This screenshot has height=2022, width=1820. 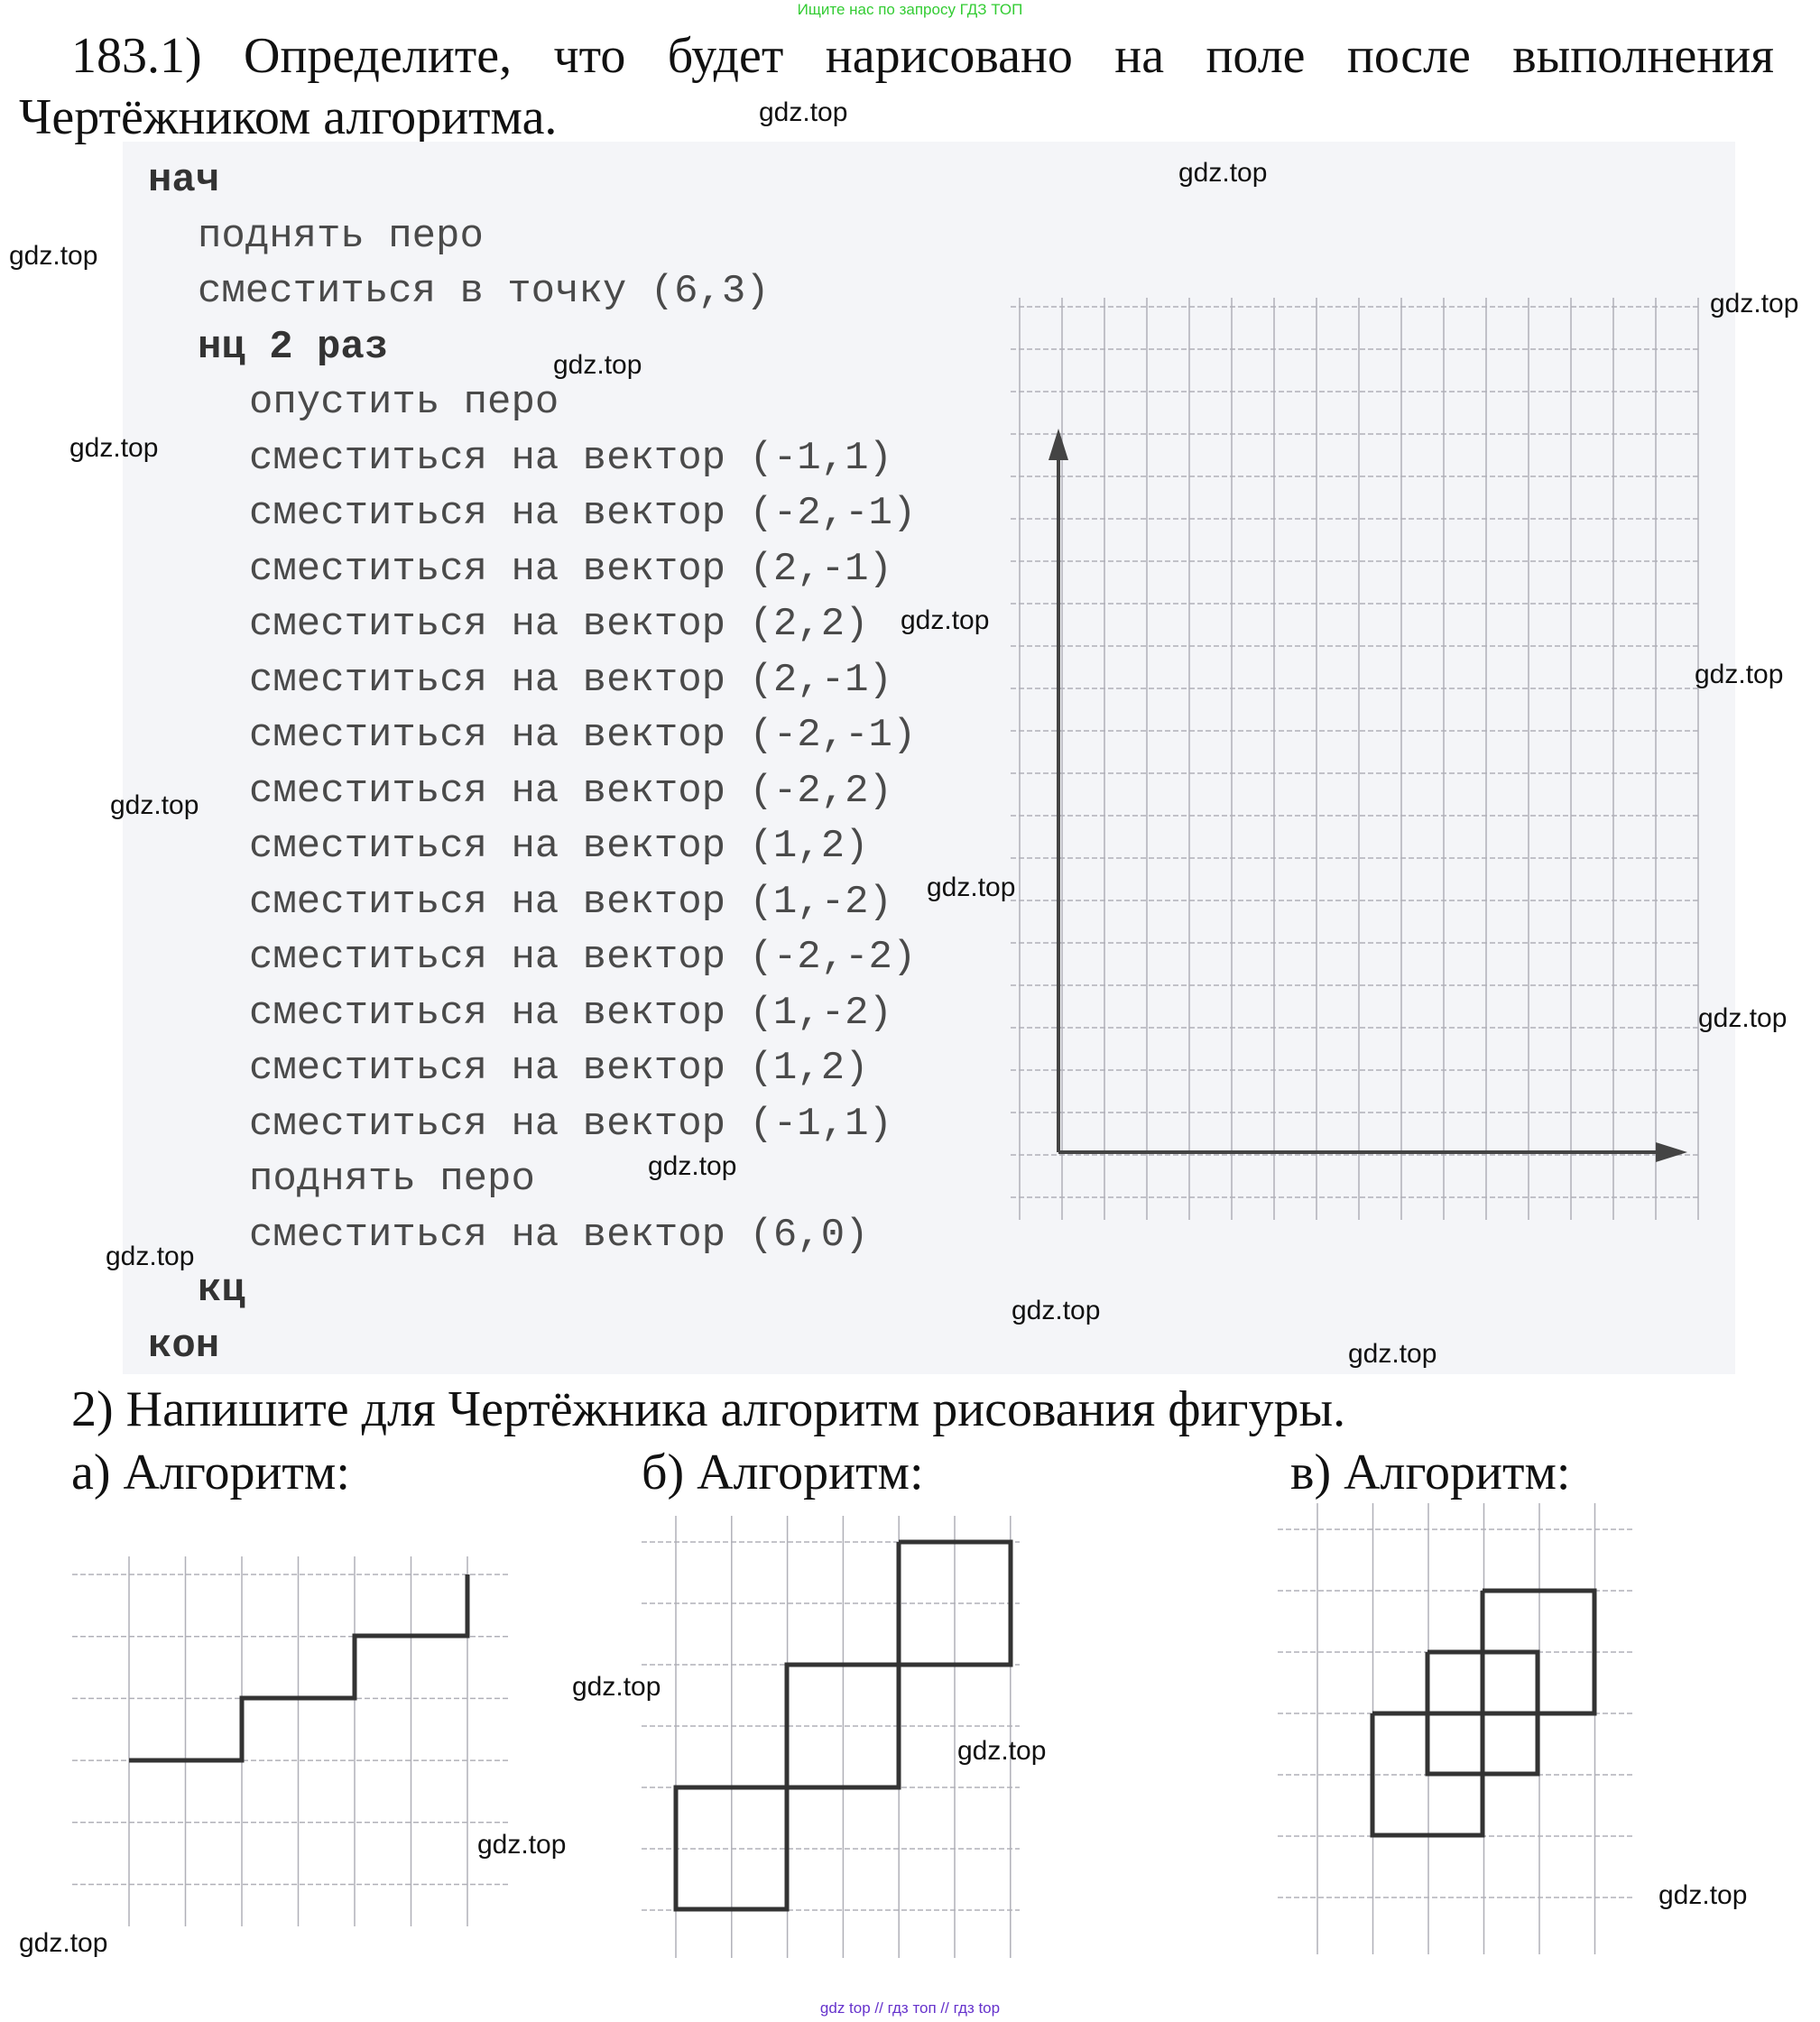 What do you see at coordinates (1427, 1774) in the screenshot?
I see `figure-c-rect-bottom` at bounding box center [1427, 1774].